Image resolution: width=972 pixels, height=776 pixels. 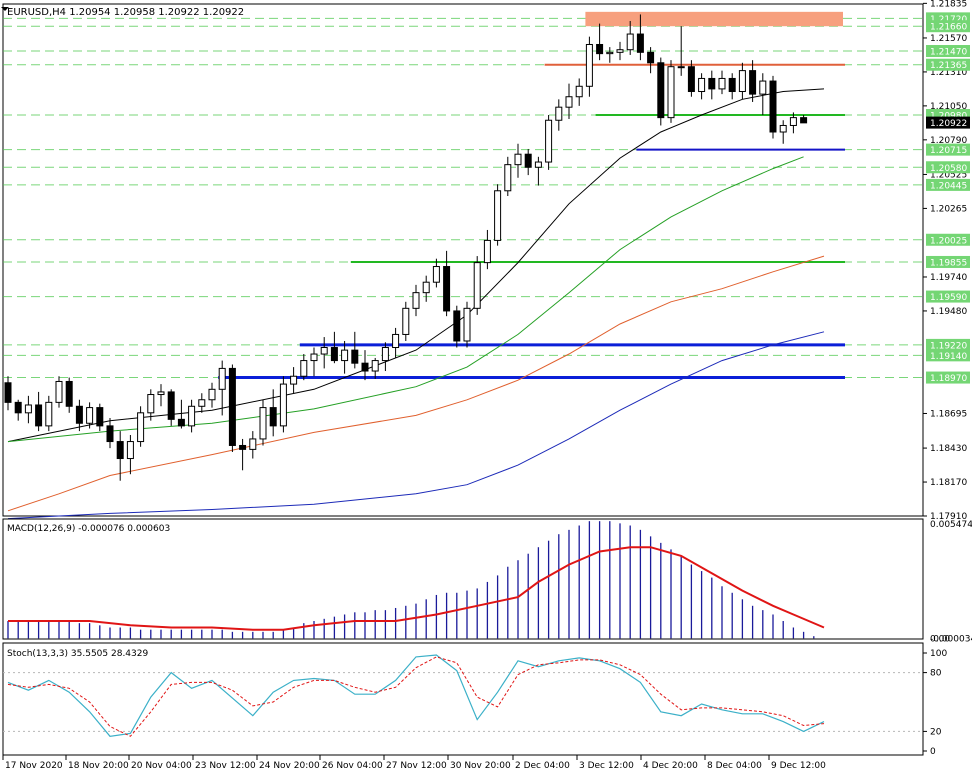 I want to click on price-tick-label: 1.18430, so click(x=948, y=449).